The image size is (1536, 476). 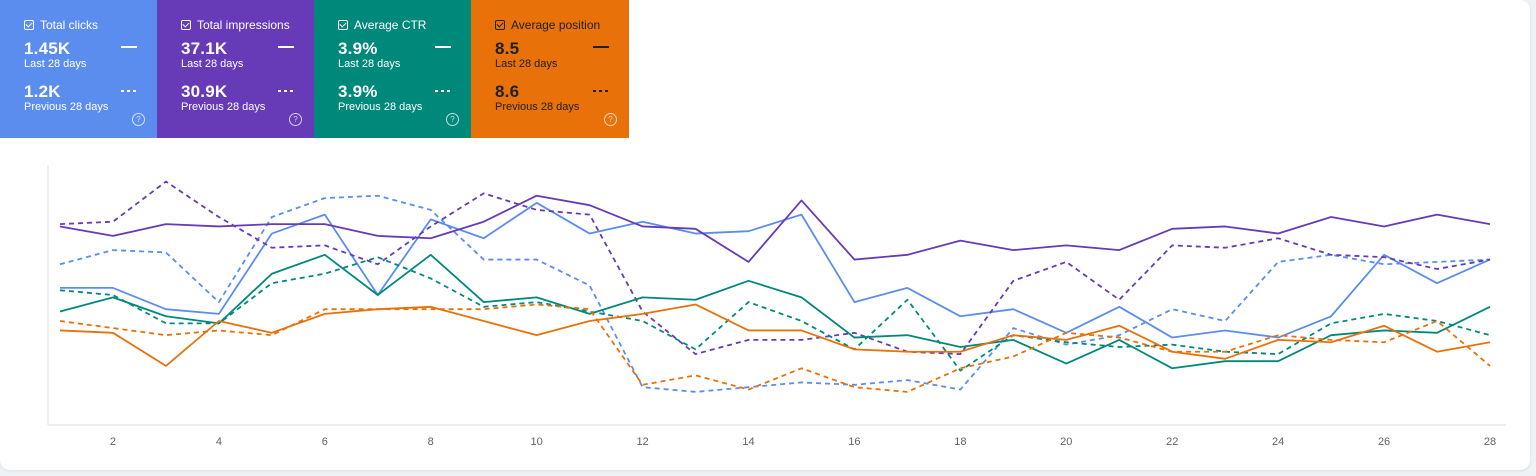 I want to click on series-line-6-current, so click(x=775, y=335).